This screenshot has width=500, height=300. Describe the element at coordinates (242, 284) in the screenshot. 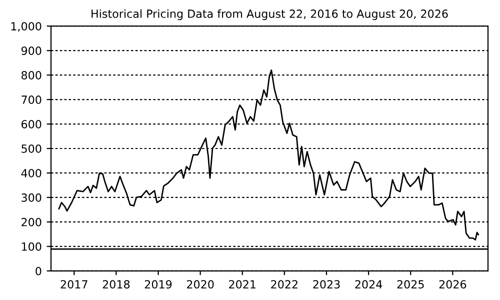

I see `x-tick-label: 2021` at that location.